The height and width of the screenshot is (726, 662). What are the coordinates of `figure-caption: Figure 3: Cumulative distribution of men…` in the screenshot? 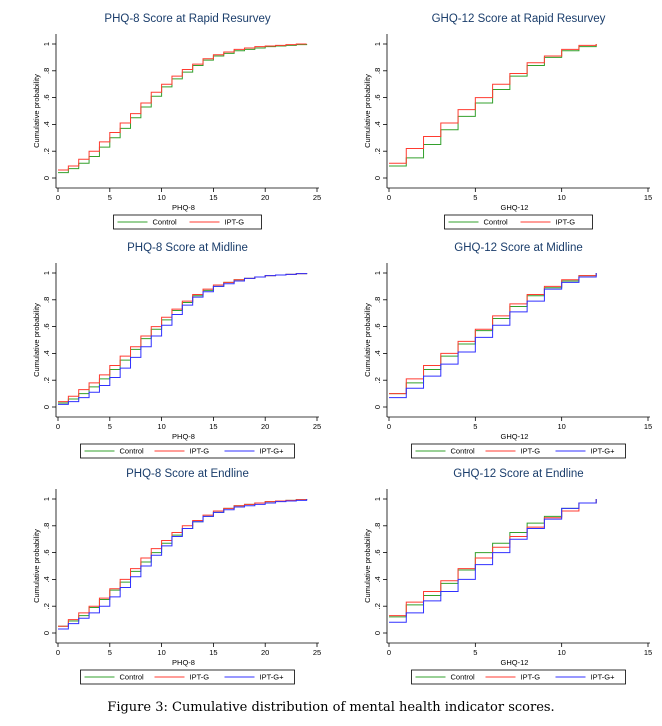 It's located at (331, 707).